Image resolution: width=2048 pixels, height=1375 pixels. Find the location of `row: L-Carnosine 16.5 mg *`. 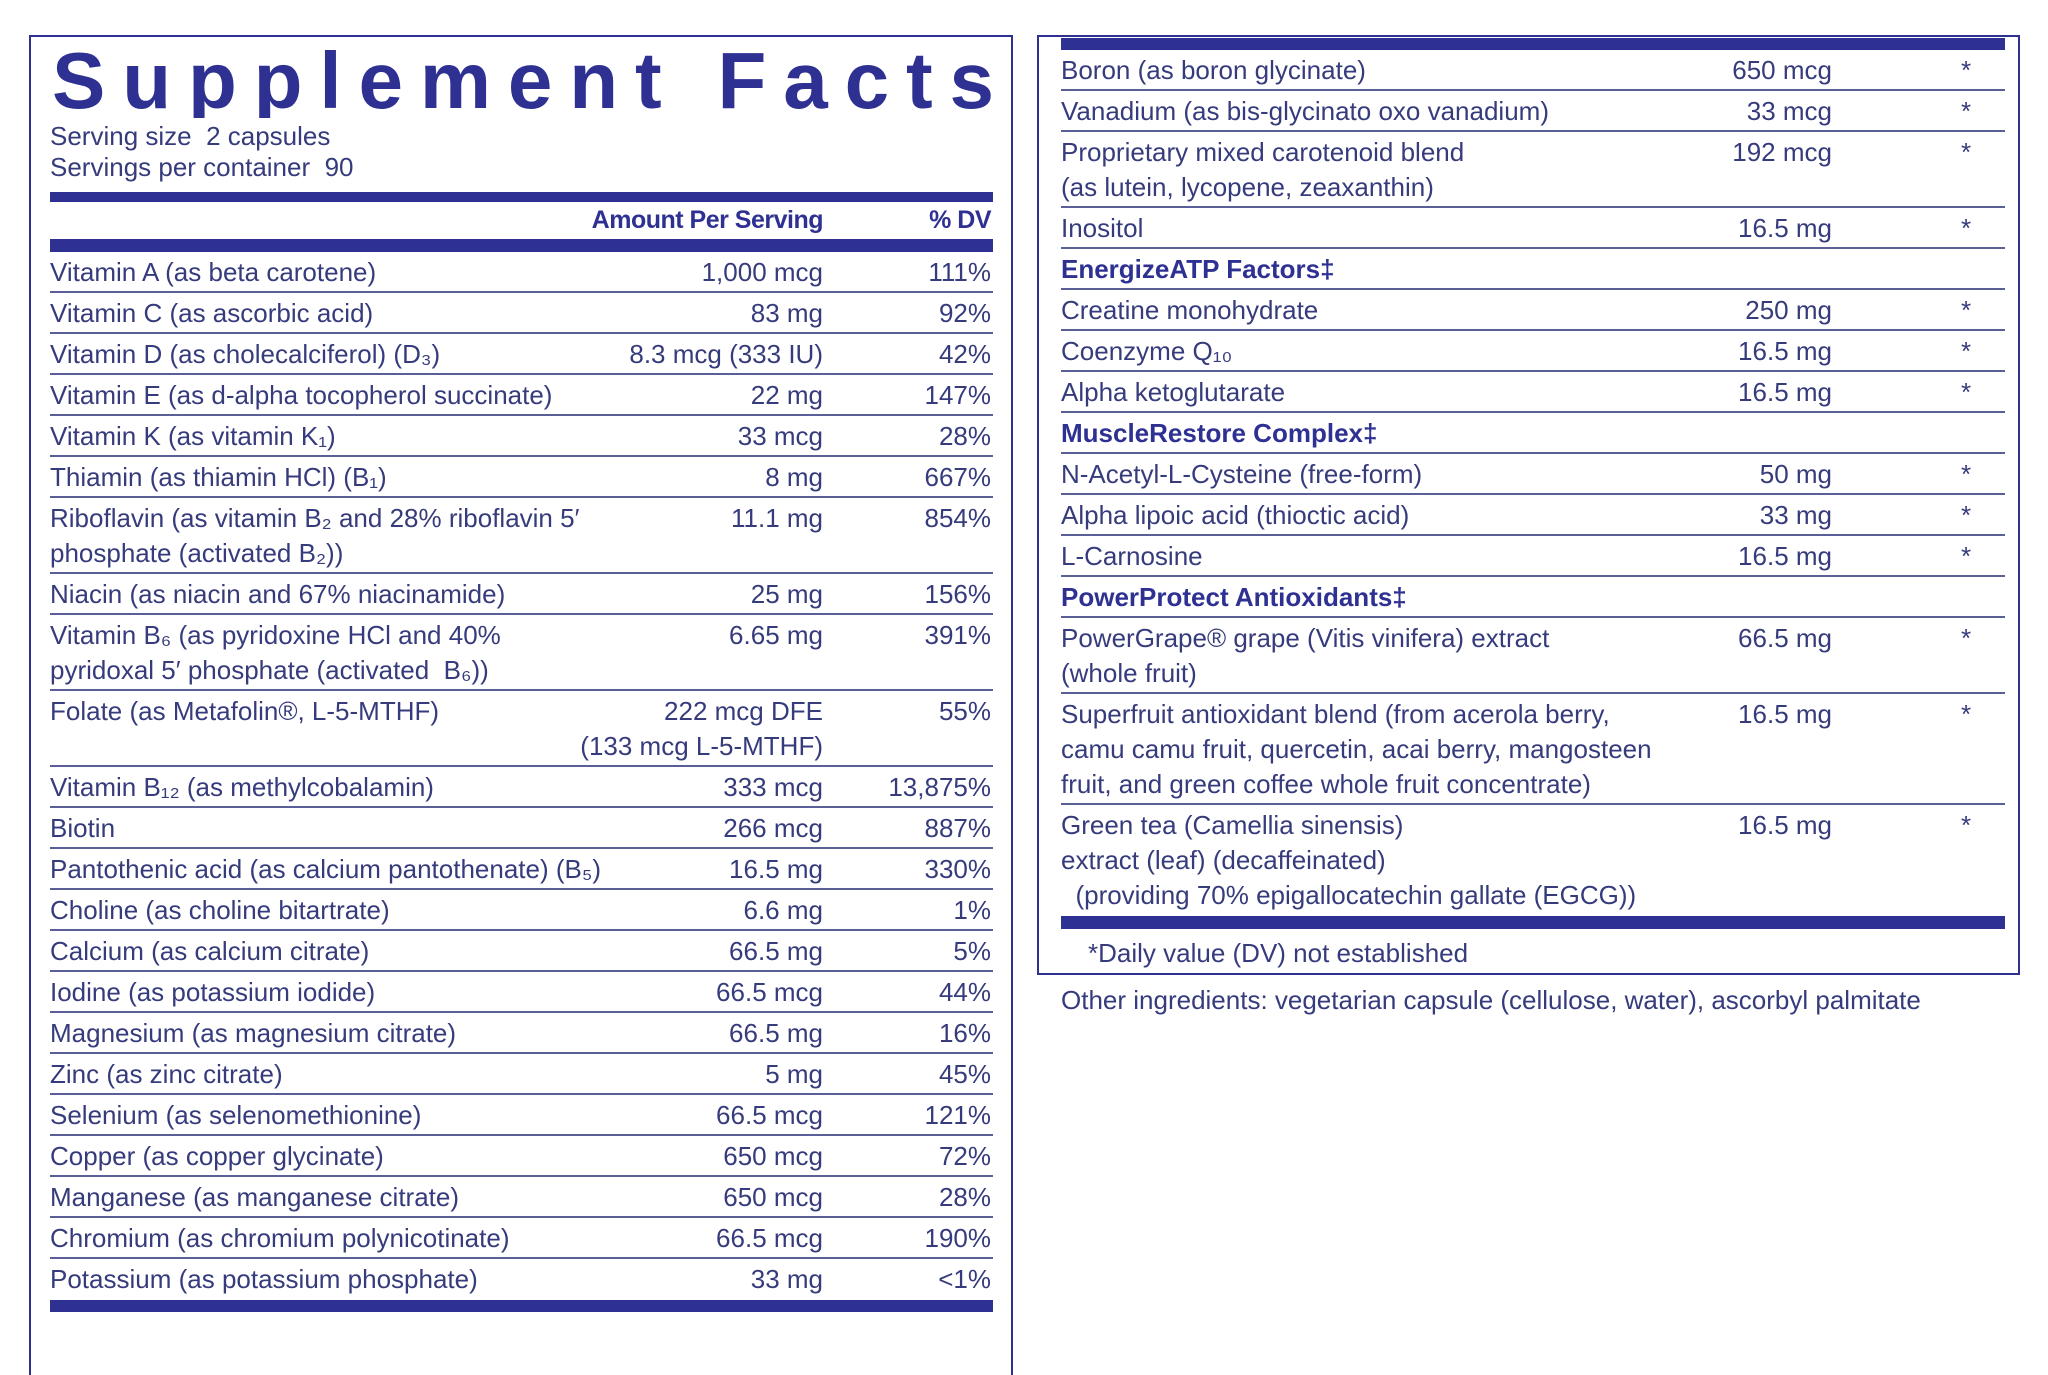

row: L-Carnosine 16.5 mg * is located at coordinates (1533, 556).